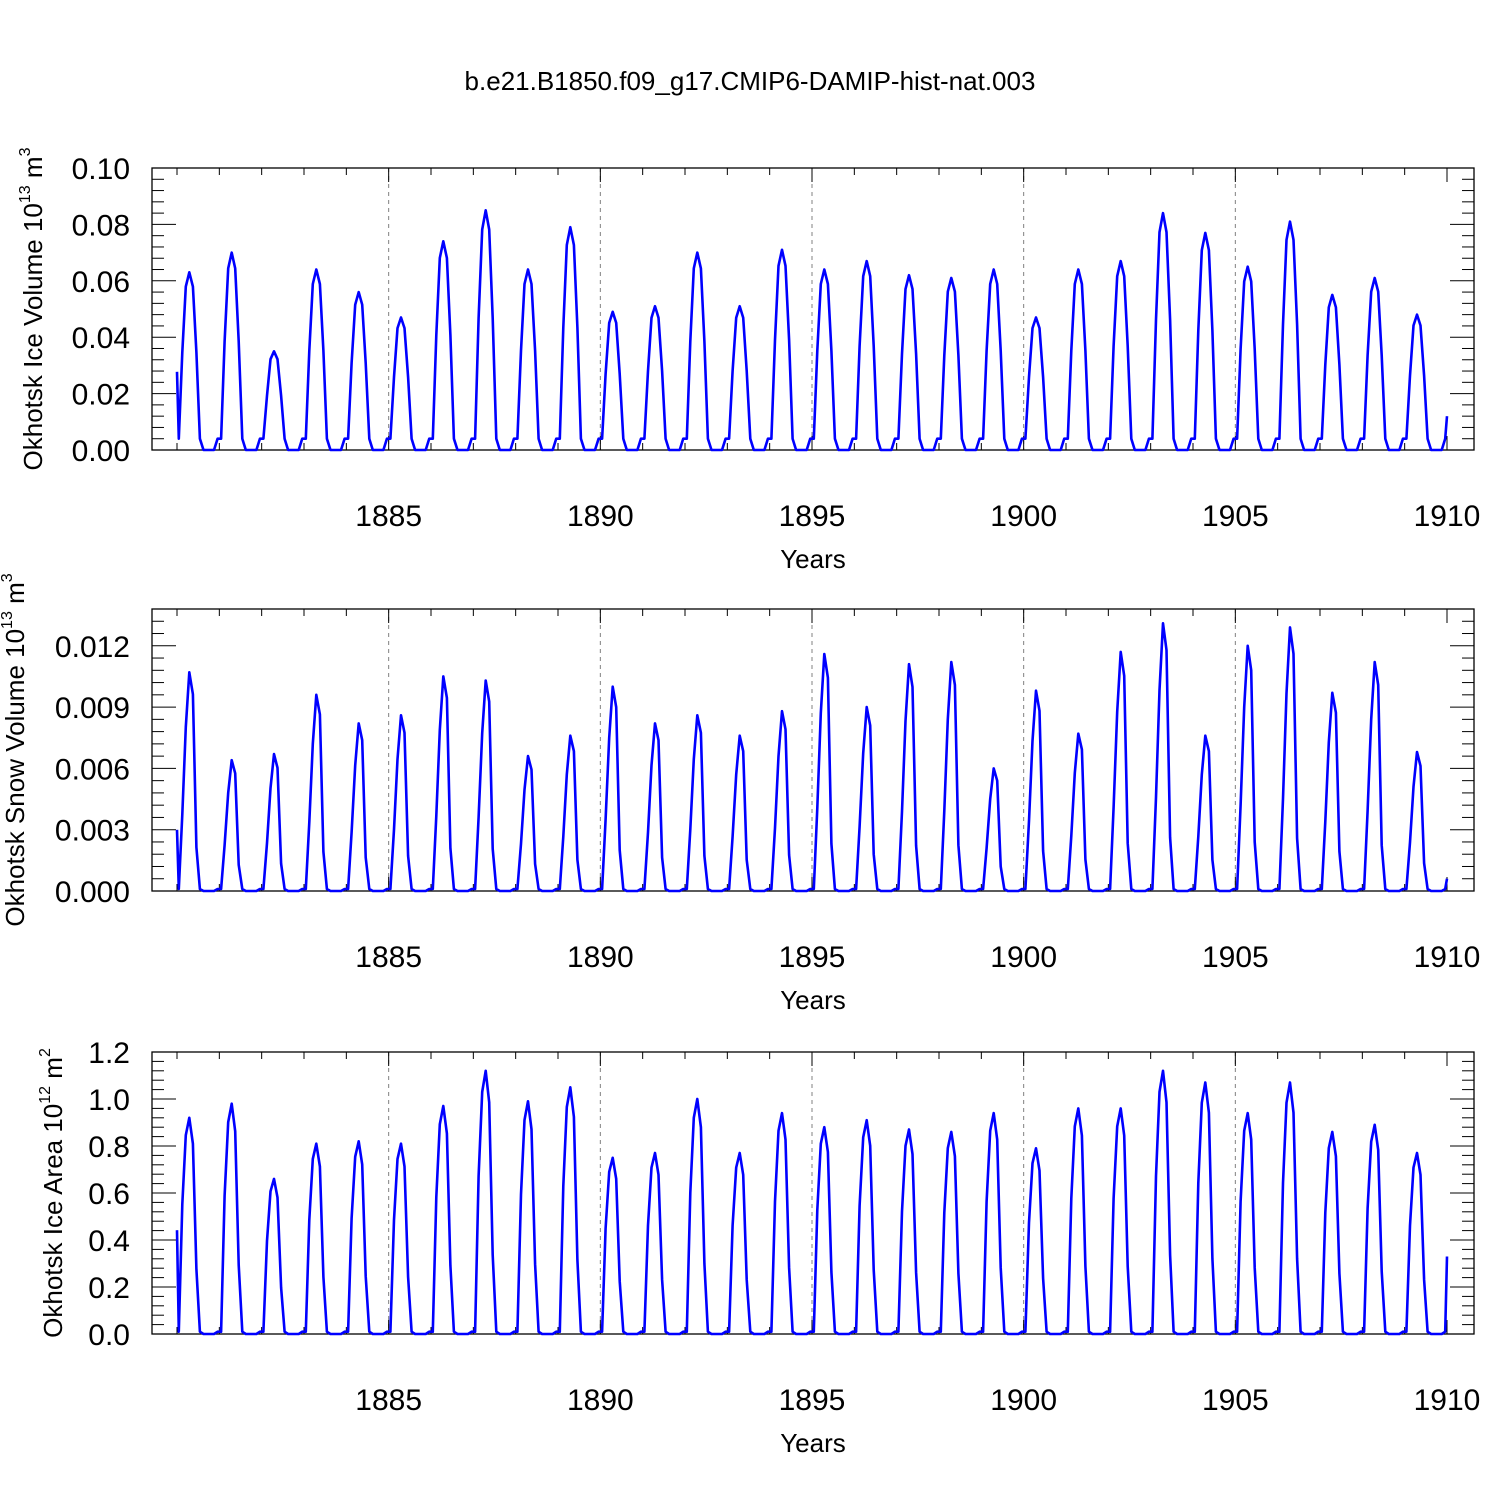 This screenshot has height=1505, width=1500. What do you see at coordinates (101, 282) in the screenshot?
I see `y-tick-label: 0.06` at bounding box center [101, 282].